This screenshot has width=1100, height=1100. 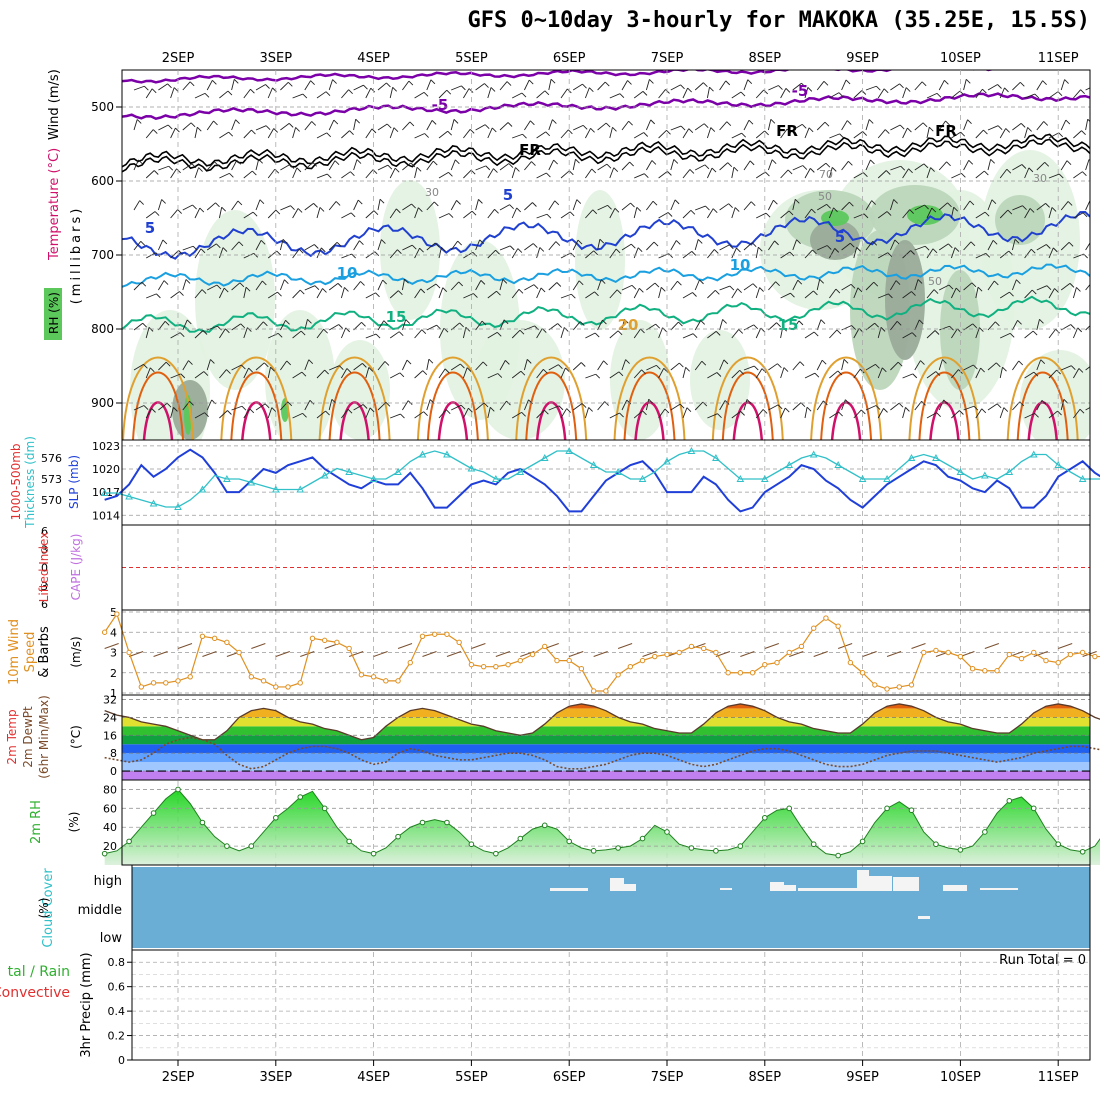 I want to click on contour-label: 15, so click(x=396, y=317).